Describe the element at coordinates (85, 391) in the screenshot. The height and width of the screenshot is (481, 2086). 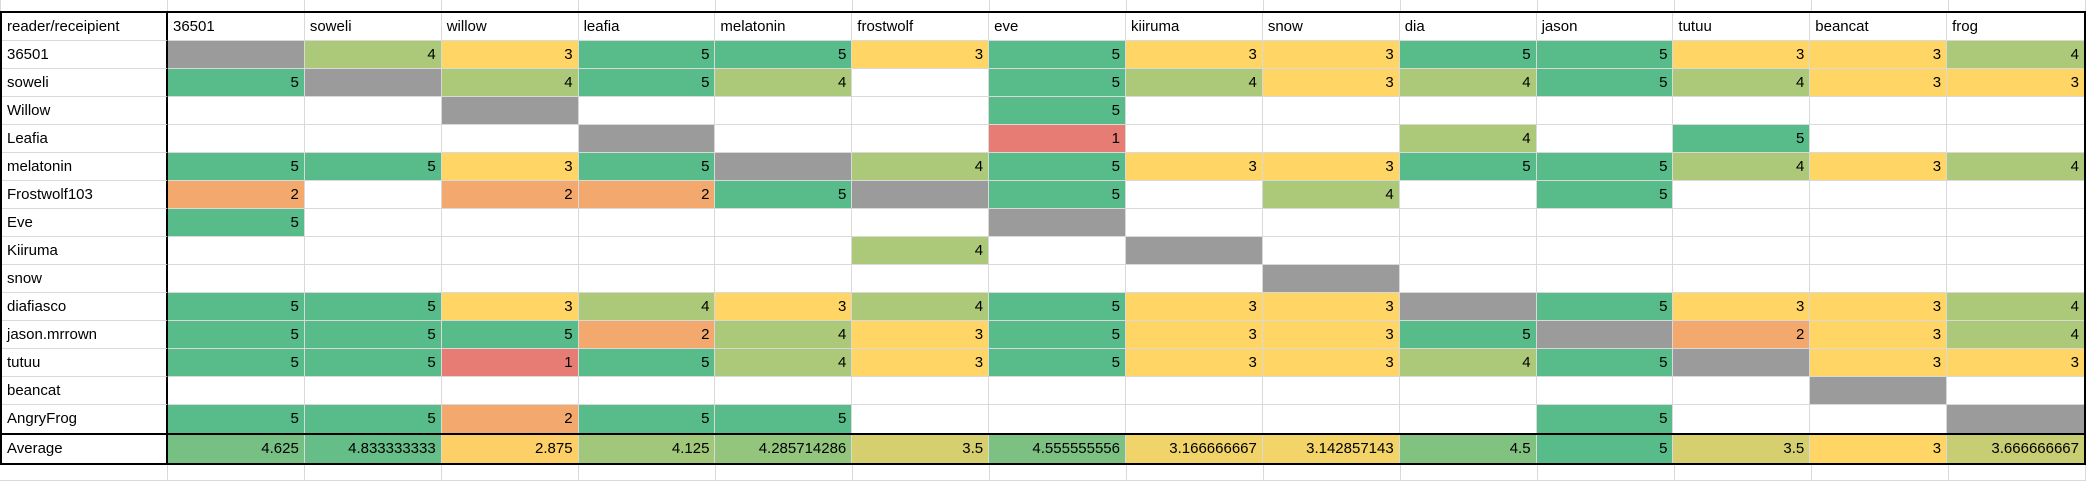
I see `row-header: beancat` at that location.